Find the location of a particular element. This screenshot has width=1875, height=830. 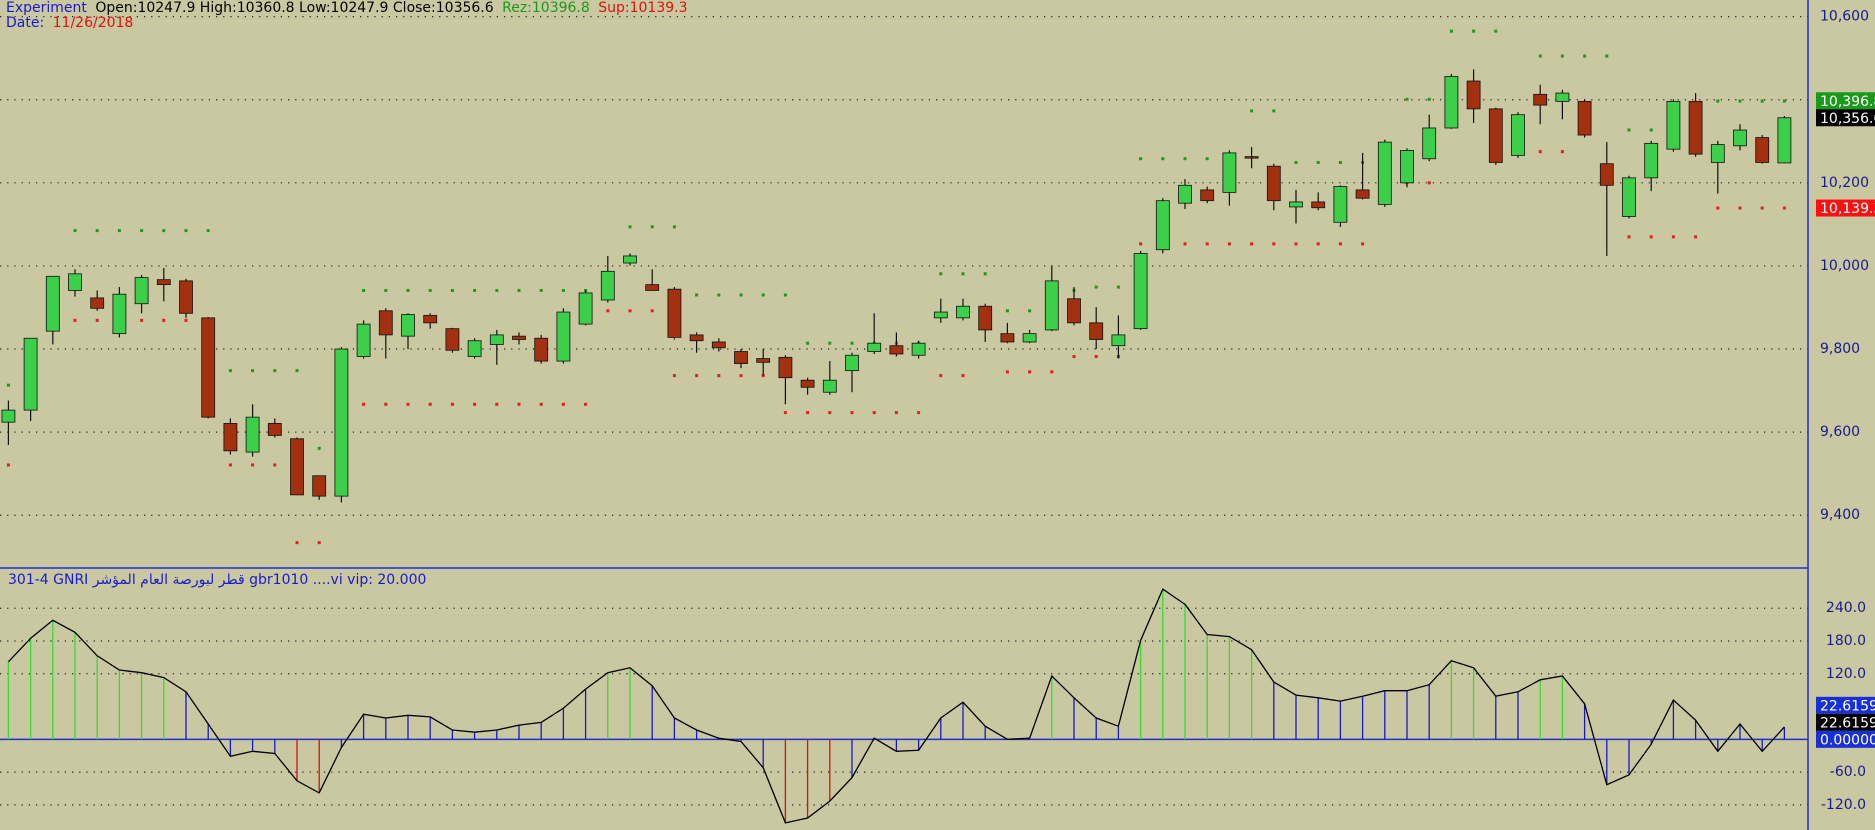

date: 11/26/2018 is located at coordinates (93, 23).